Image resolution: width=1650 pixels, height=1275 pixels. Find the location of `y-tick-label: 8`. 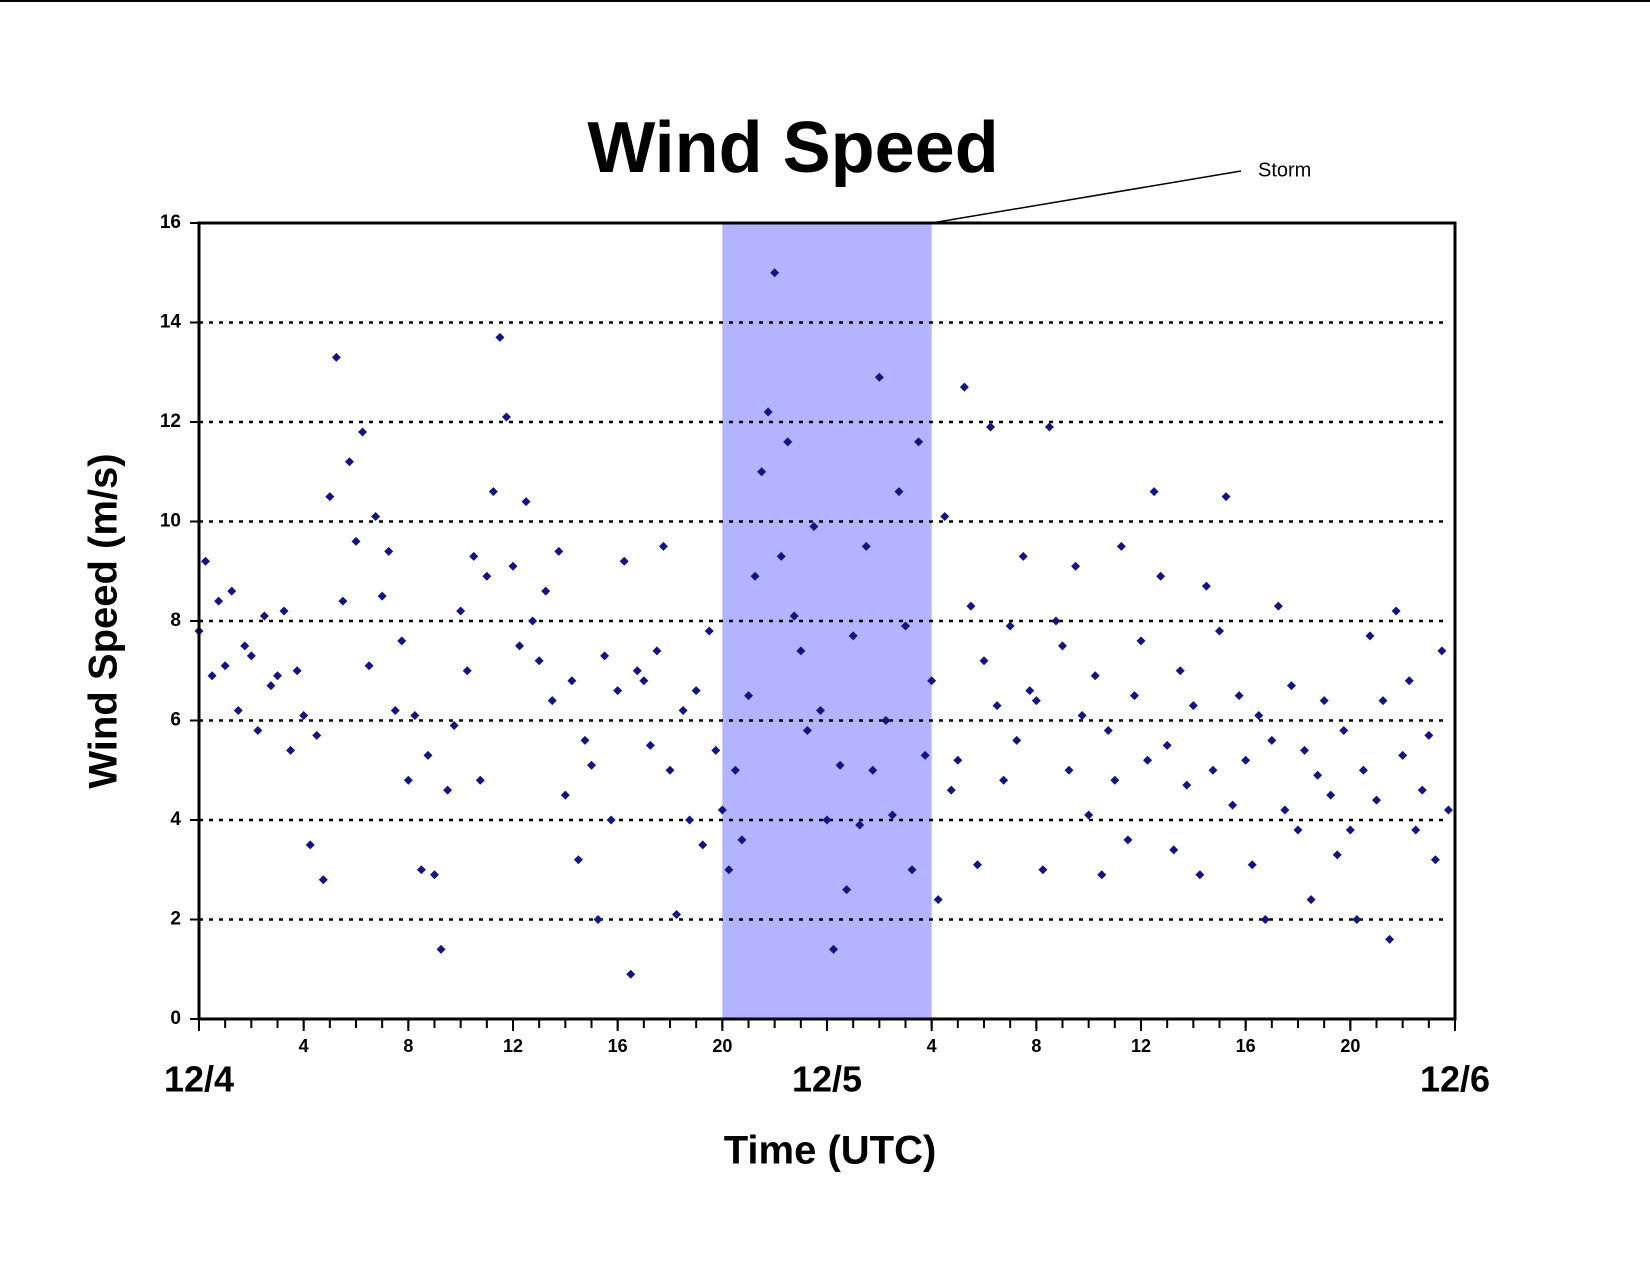

y-tick-label: 8 is located at coordinates (175, 620).